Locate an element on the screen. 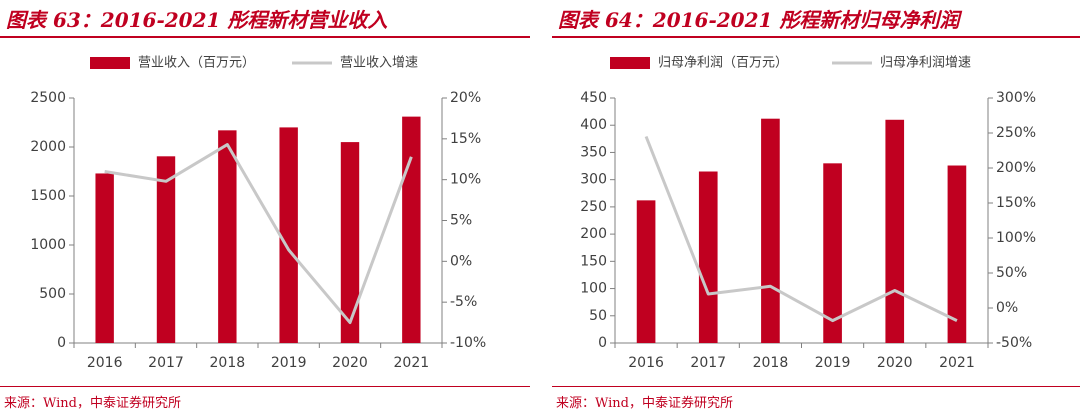  y2-tick-label: 50% is located at coordinates (1011, 273).